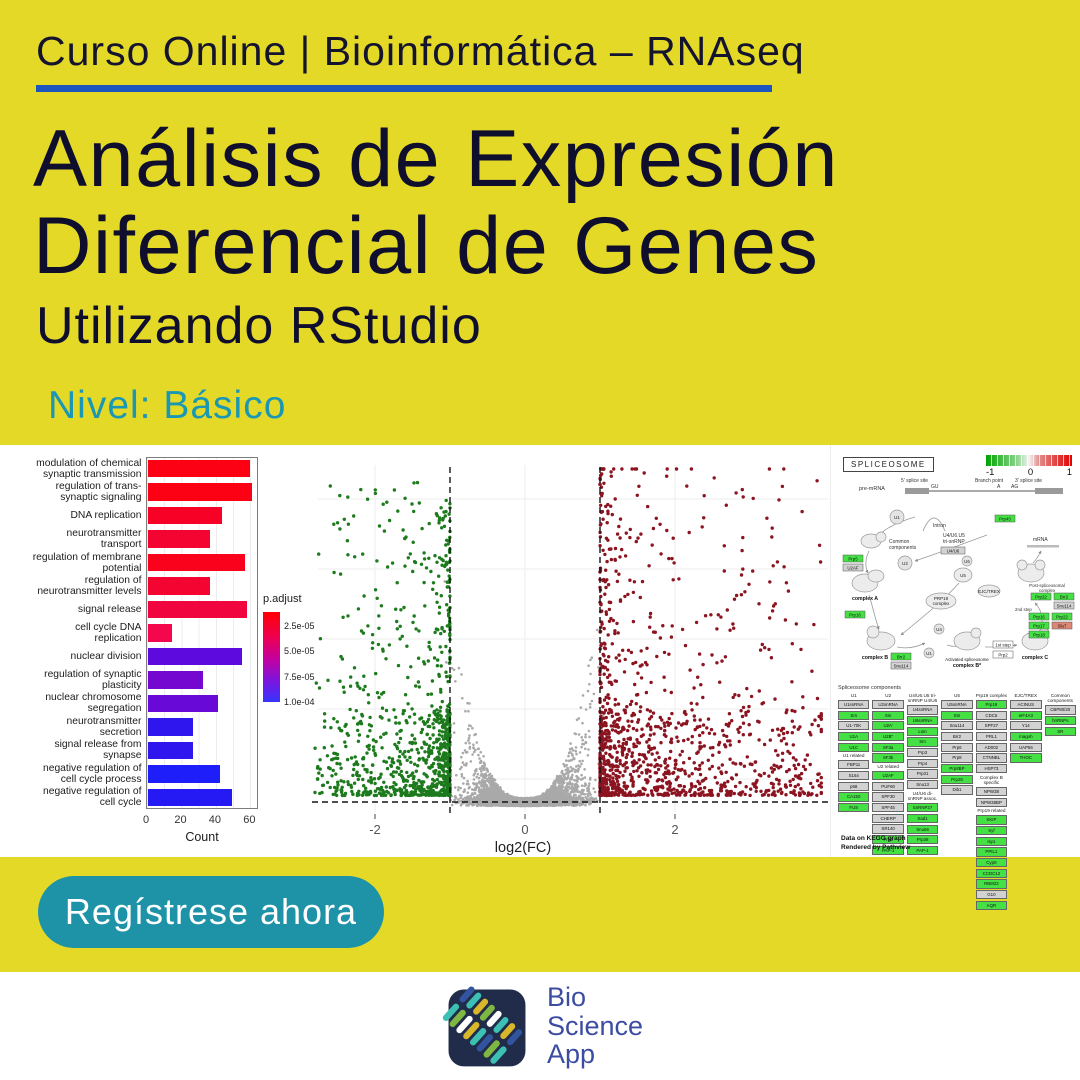  Describe the element at coordinates (540, 1026) in the screenshot. I see `footer-strip: Bio Science App` at that location.